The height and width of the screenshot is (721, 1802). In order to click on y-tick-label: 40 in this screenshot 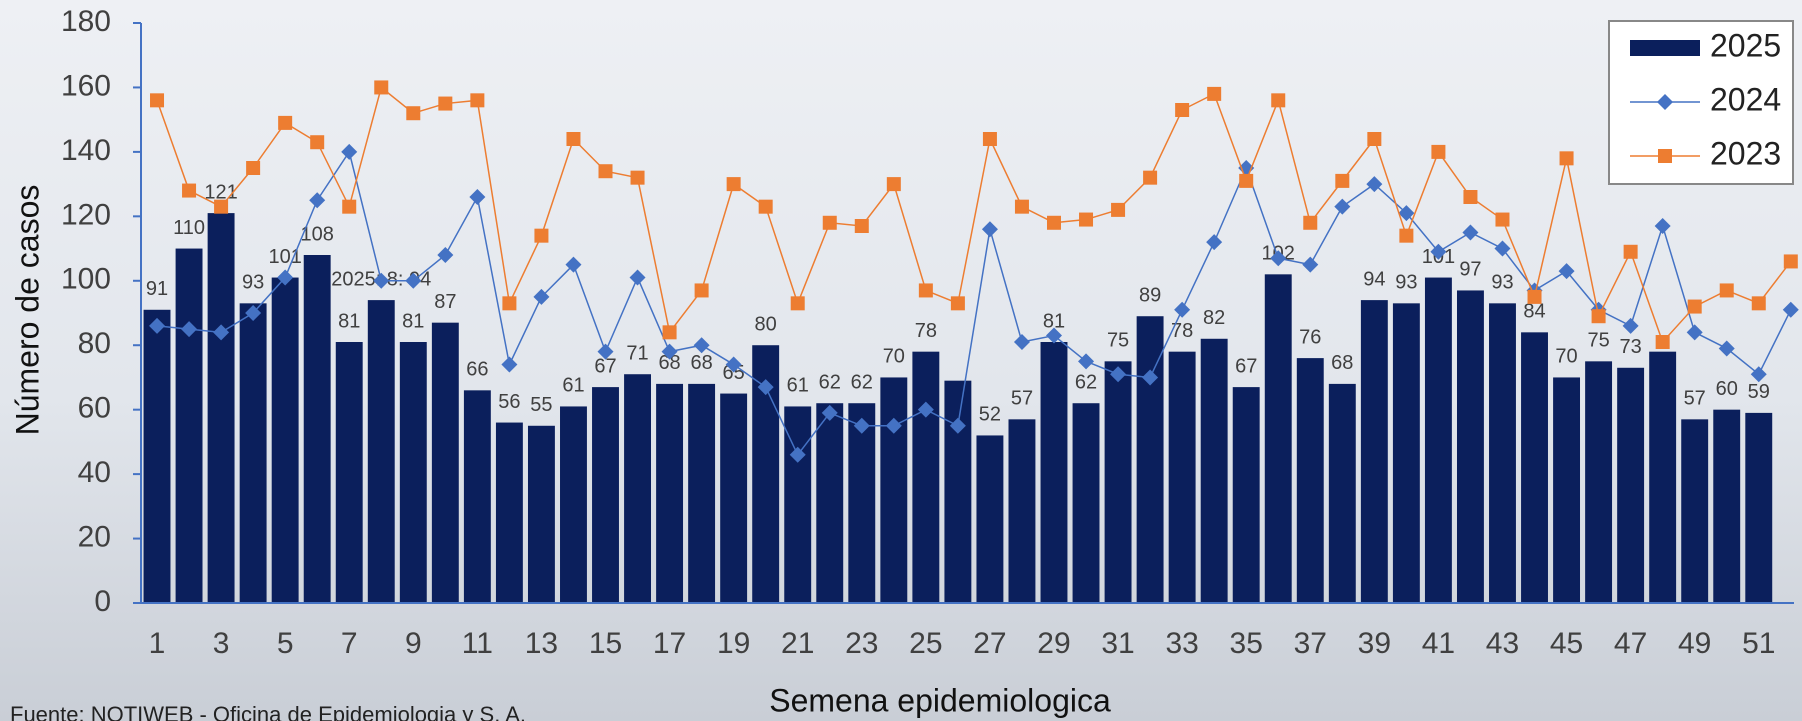, I will do `click(94, 472)`.